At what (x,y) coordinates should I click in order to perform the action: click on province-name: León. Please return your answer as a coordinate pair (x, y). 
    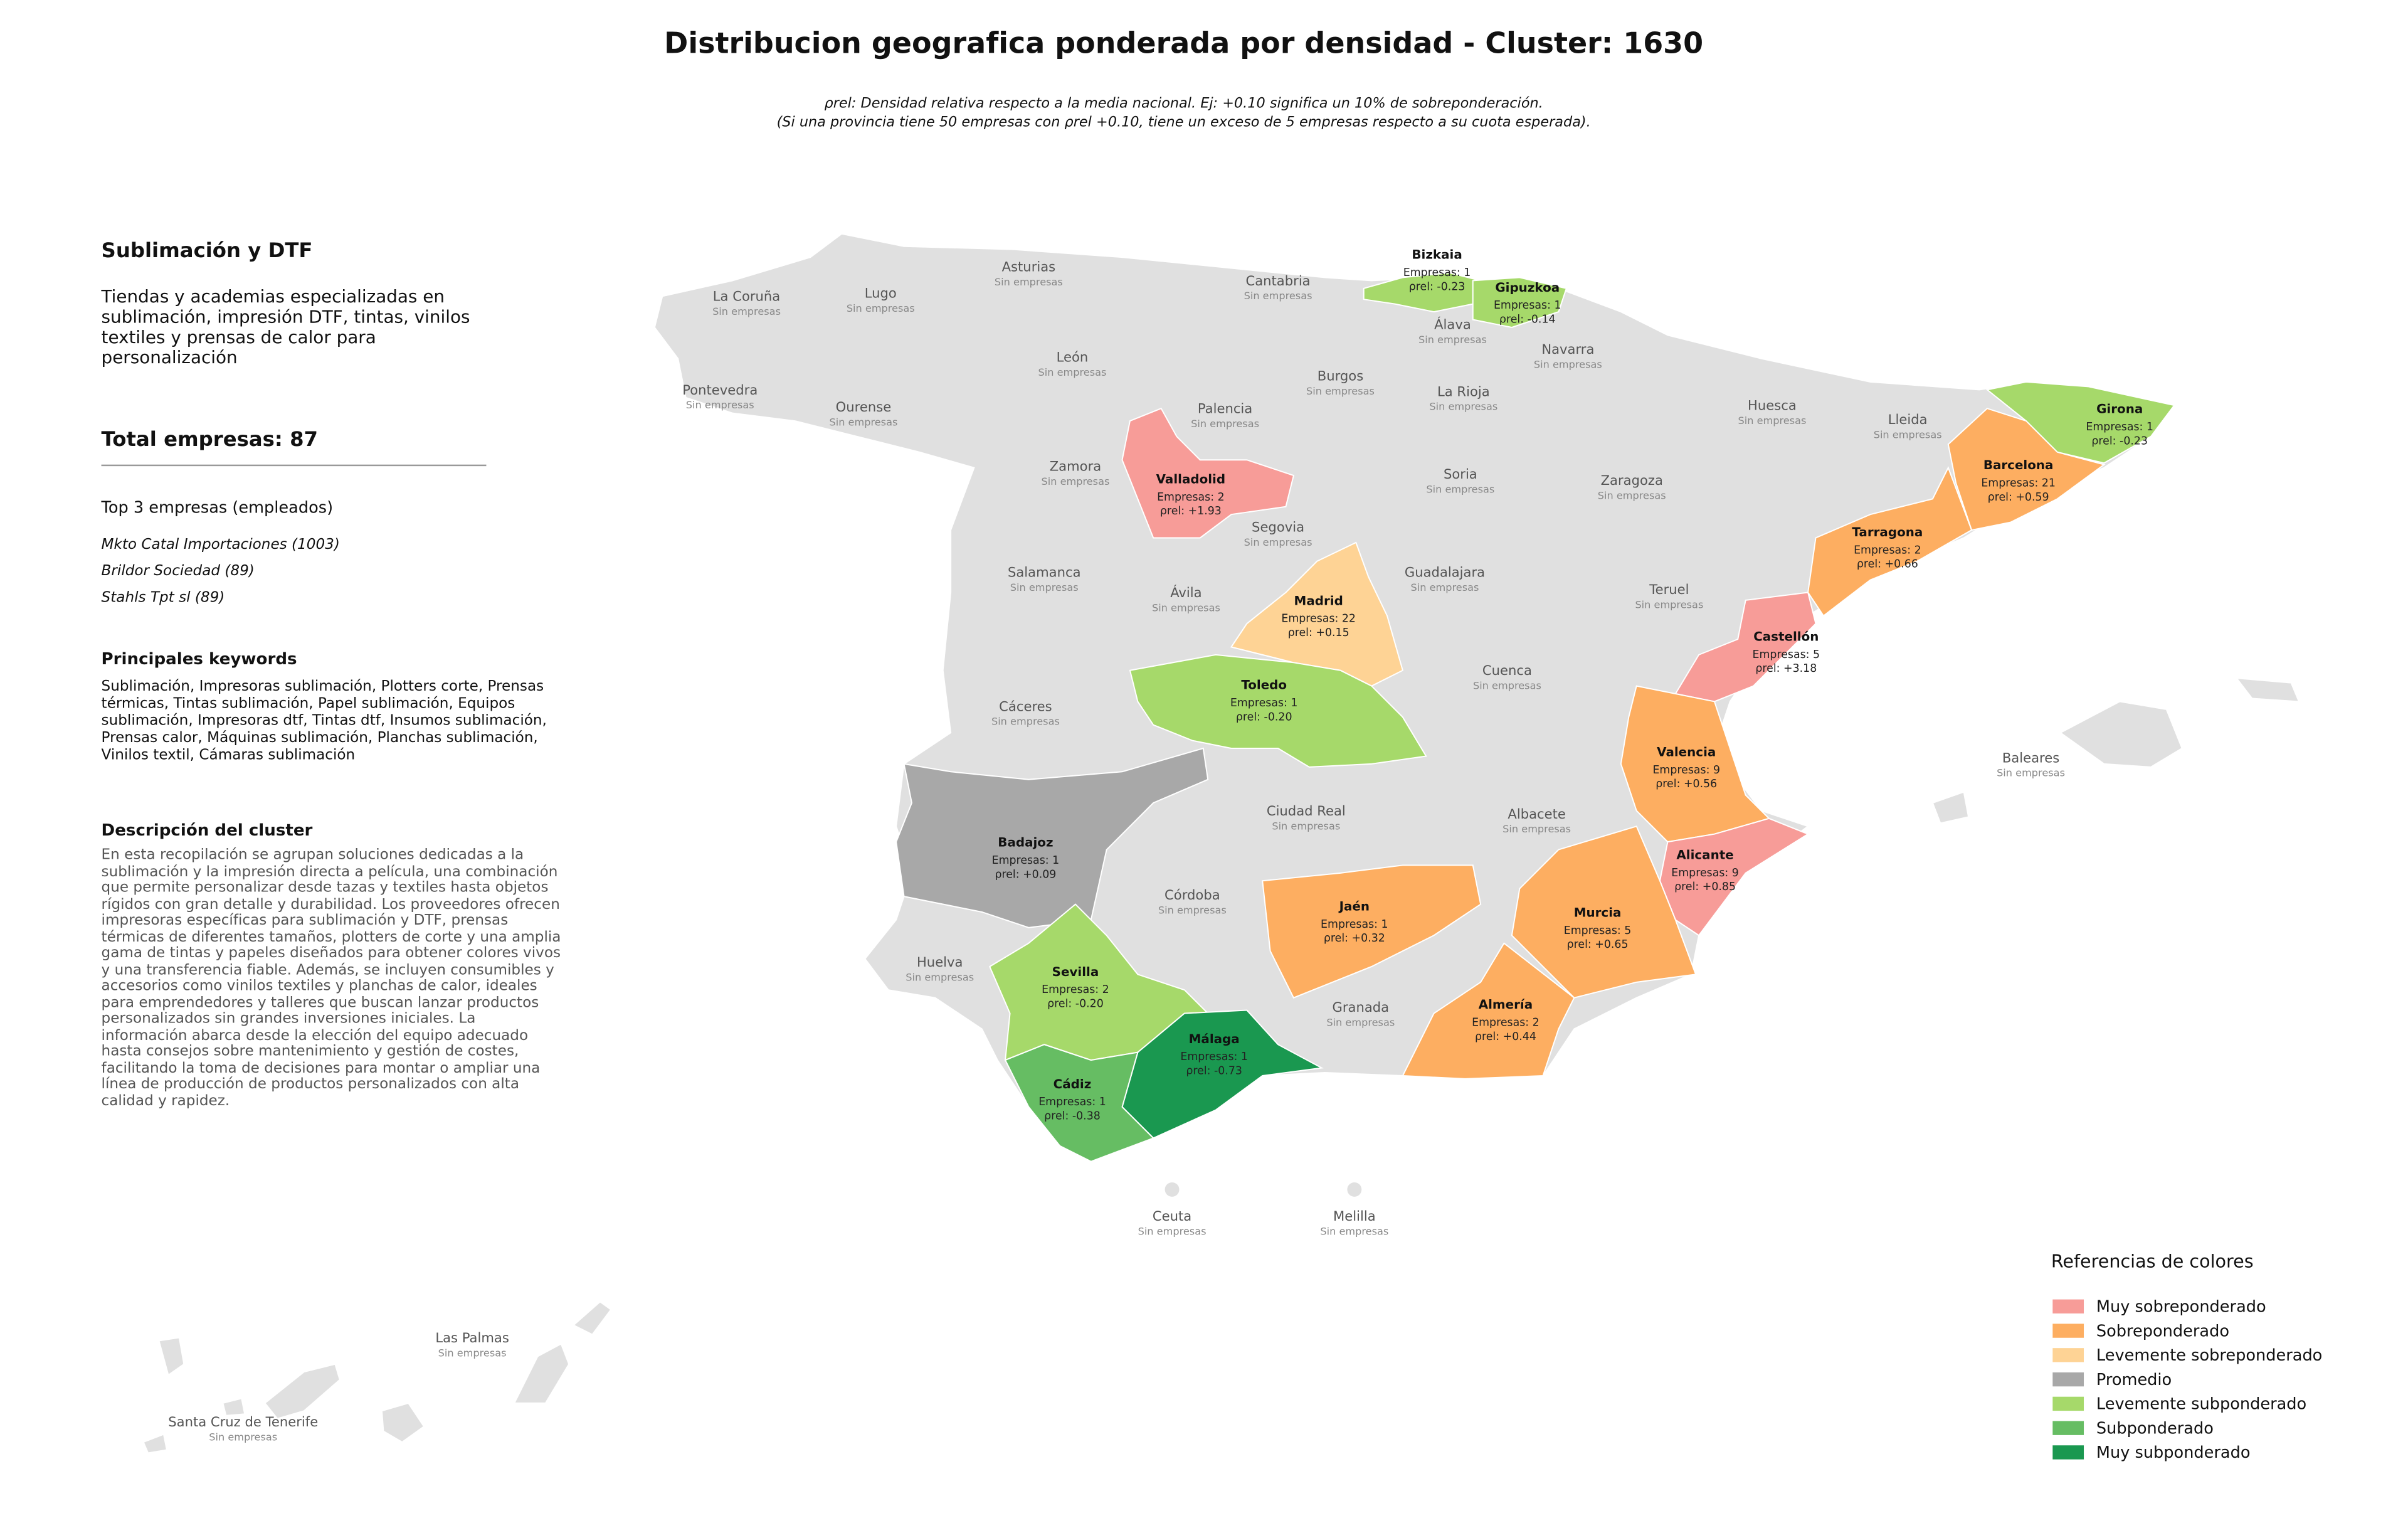
    Looking at the image, I should click on (1073, 357).